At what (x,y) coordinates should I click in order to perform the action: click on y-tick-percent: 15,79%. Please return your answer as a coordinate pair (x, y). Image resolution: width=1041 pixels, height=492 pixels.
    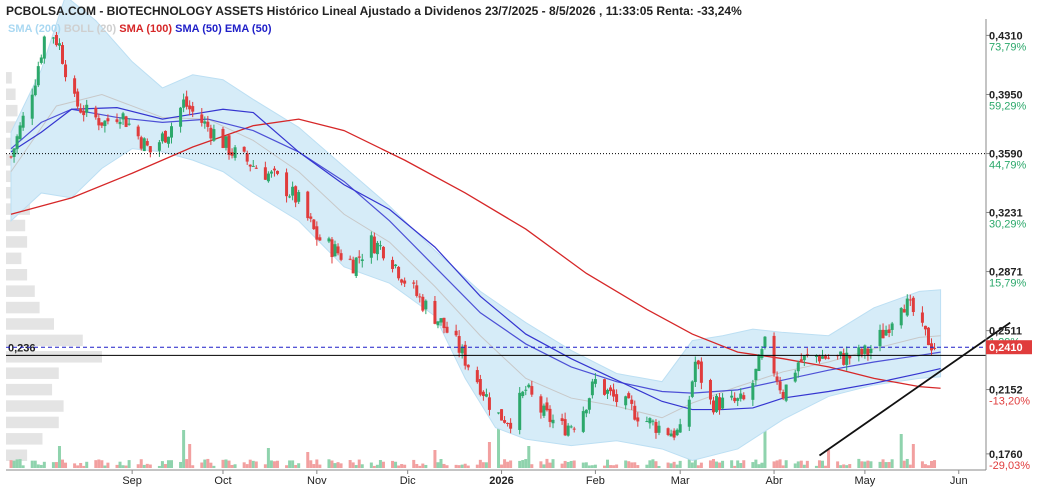
    Looking at the image, I should click on (1008, 284).